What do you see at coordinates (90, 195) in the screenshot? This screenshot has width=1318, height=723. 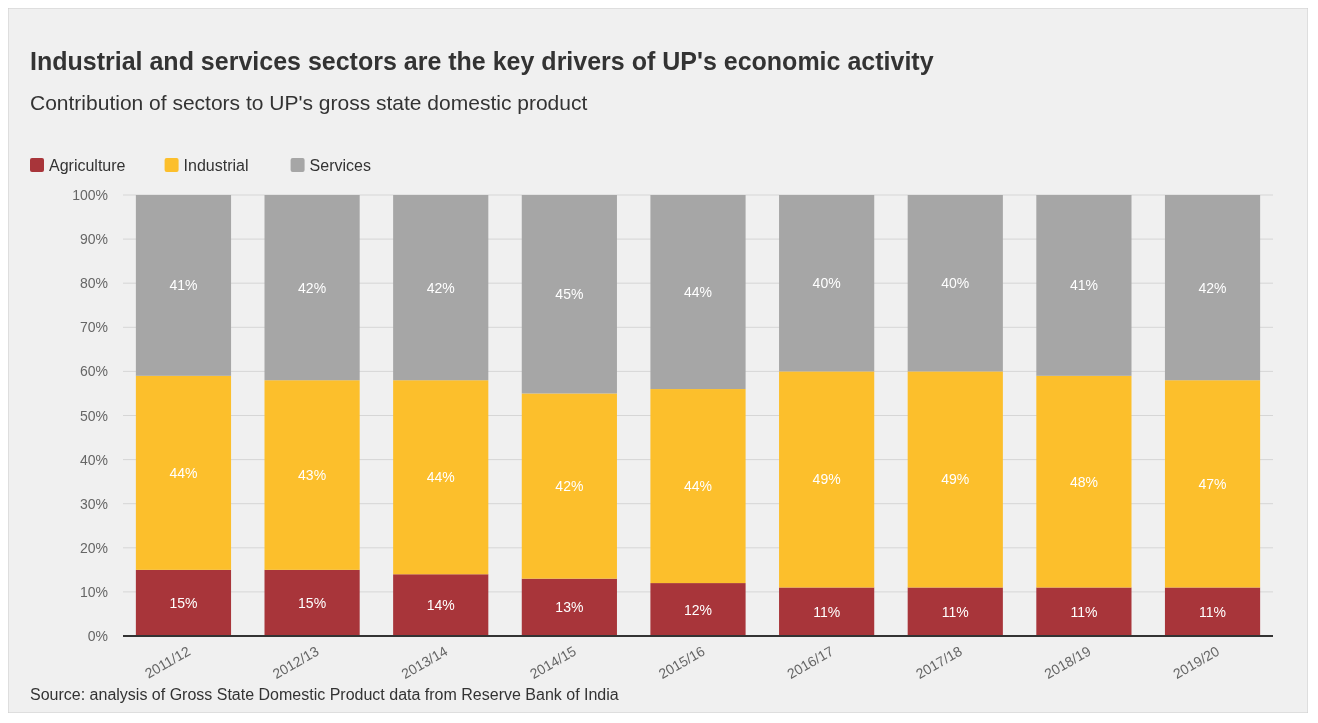 I see `y-tick-label: 100%` at bounding box center [90, 195].